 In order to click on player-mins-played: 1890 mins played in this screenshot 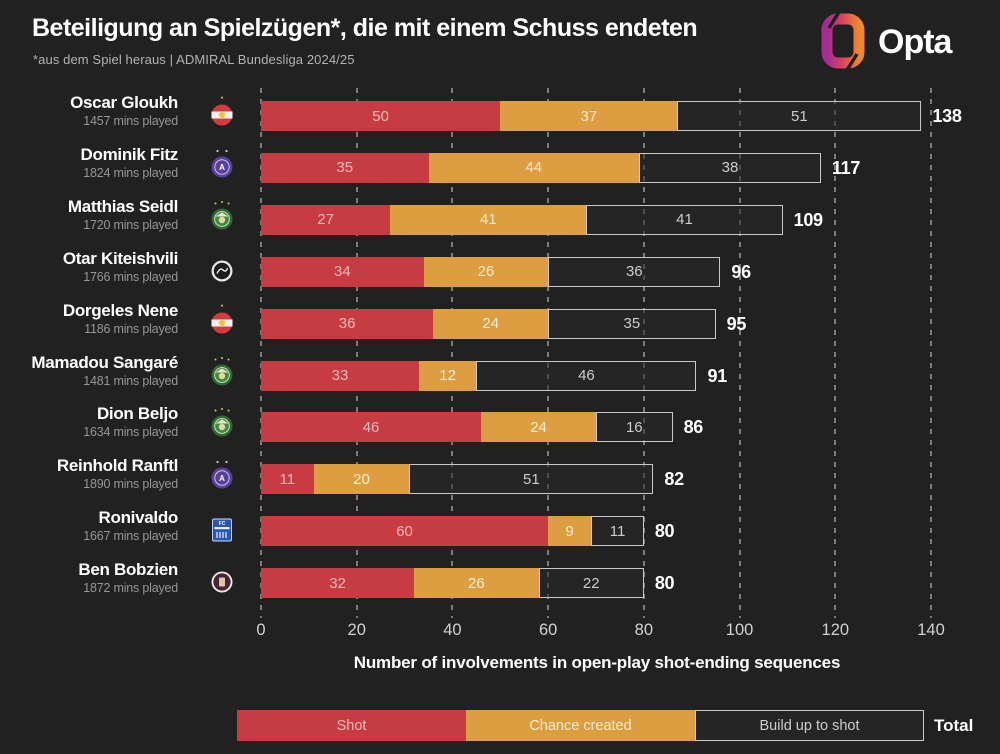, I will do `click(130, 484)`.